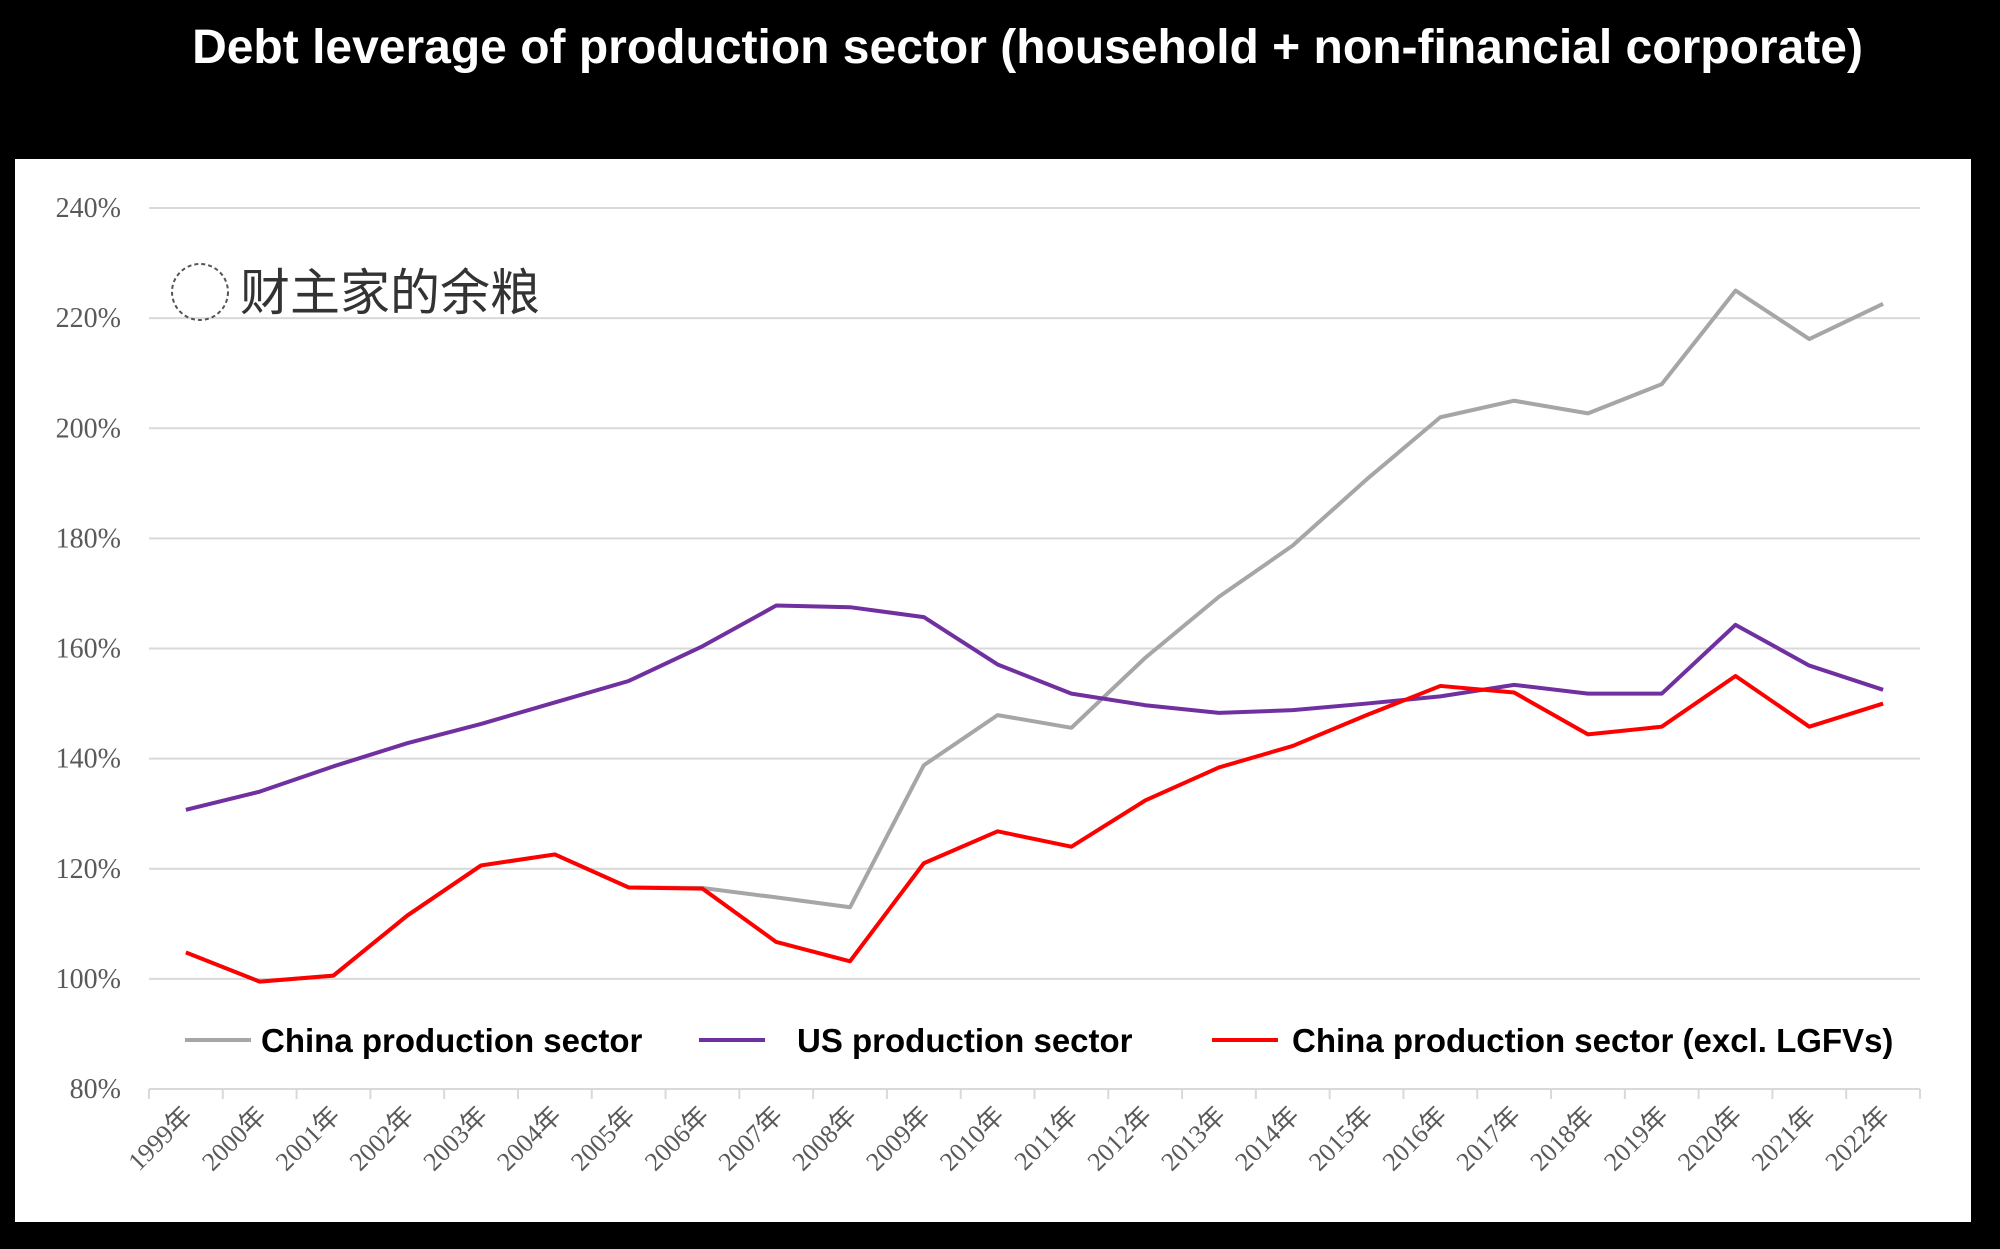 The image size is (2000, 1249). I want to click on y-tick-label: 100%, so click(88, 979).